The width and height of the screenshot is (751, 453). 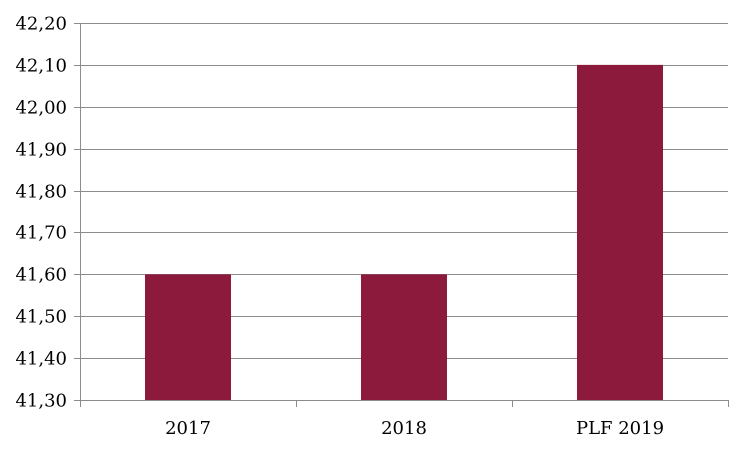 I want to click on x-axis-tick-labels: 2017 2018 PLF 2019, so click(x=414, y=428).